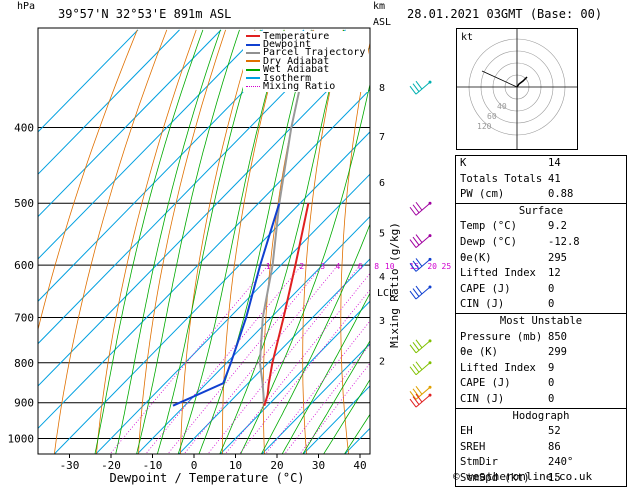  What do you see at coordinates (551, 367) in the screenshot?
I see `most-unstable-value: 9` at bounding box center [551, 367].